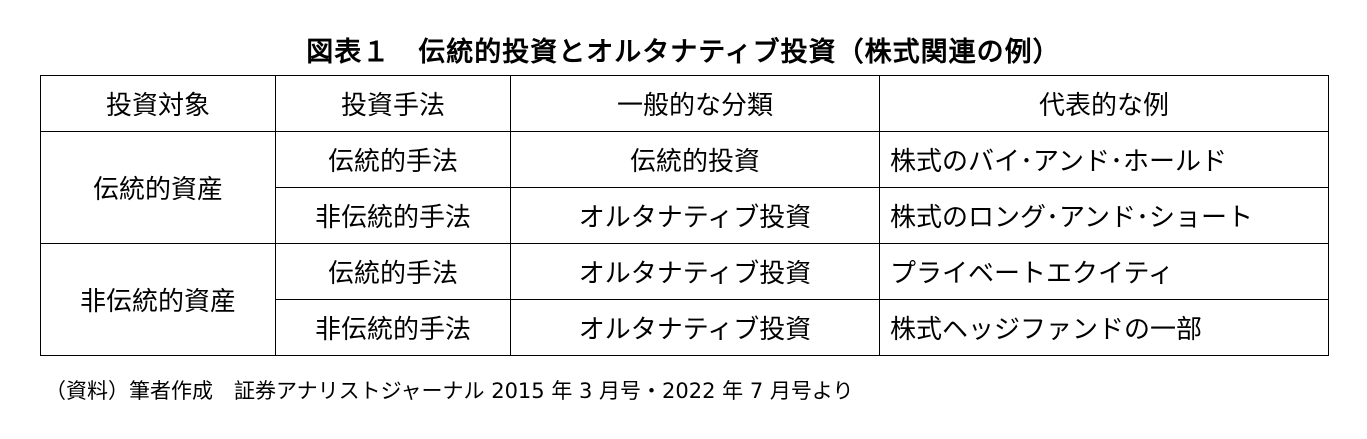  I want to click on table-row: 非伝統的手法 オルタナティブ投資 株式ヘッジファンドの一部, so click(685, 327).